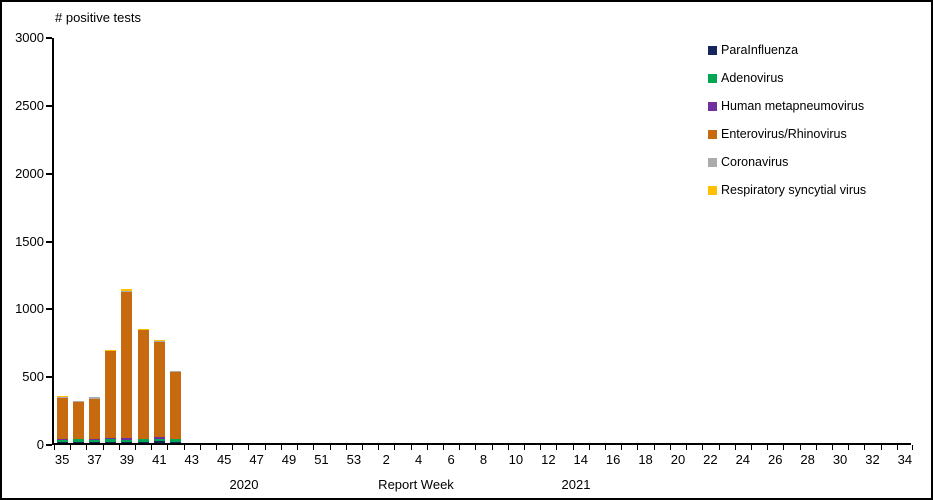 The height and width of the screenshot is (500, 933). I want to click on x-axis-tick-label: 8, so click(483, 459).